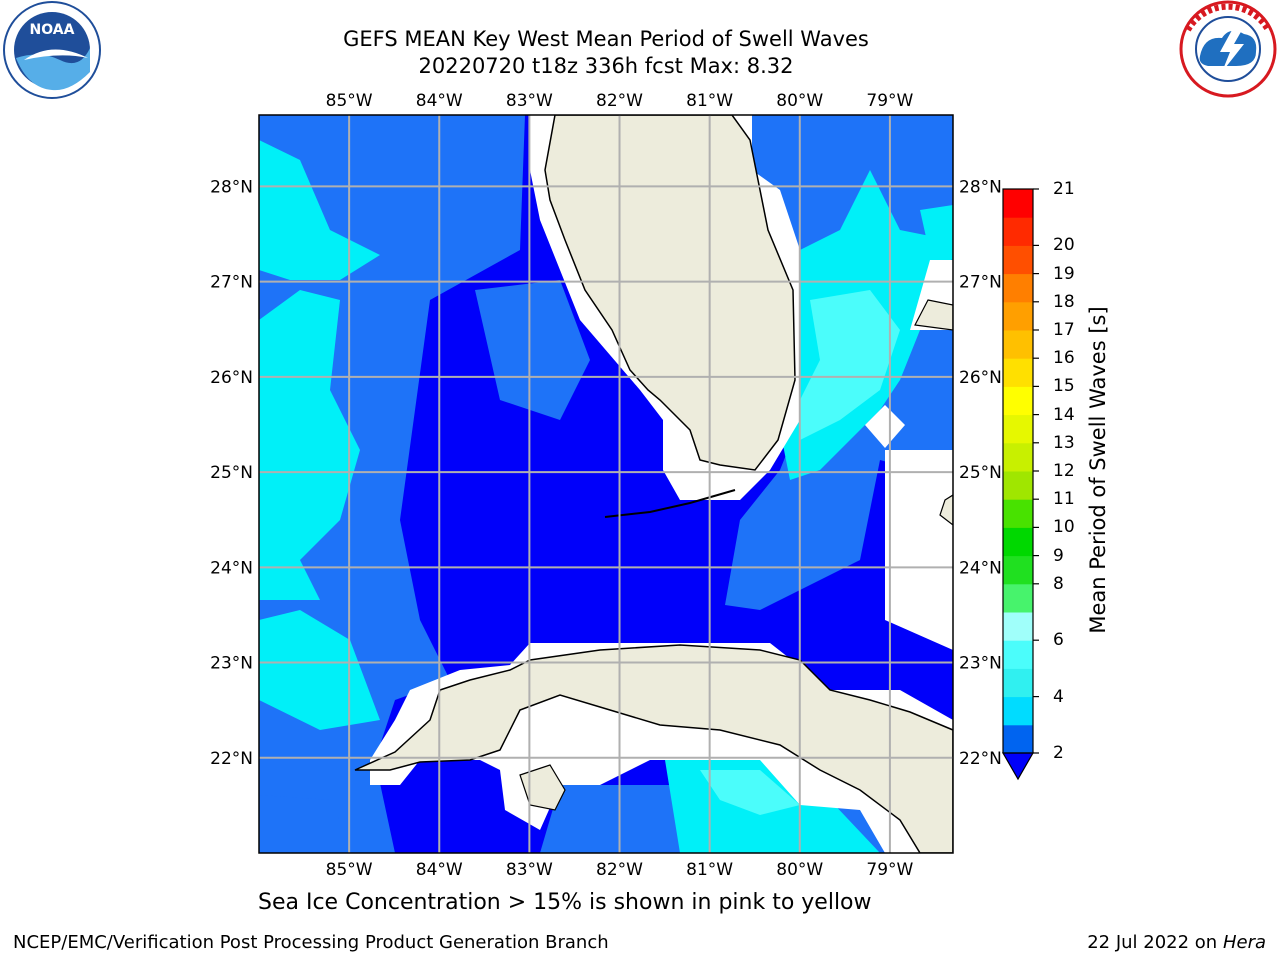 Image resolution: width=1280 pixels, height=960 pixels. I want to click on colorbar-tick-label: 8, so click(1058, 583).